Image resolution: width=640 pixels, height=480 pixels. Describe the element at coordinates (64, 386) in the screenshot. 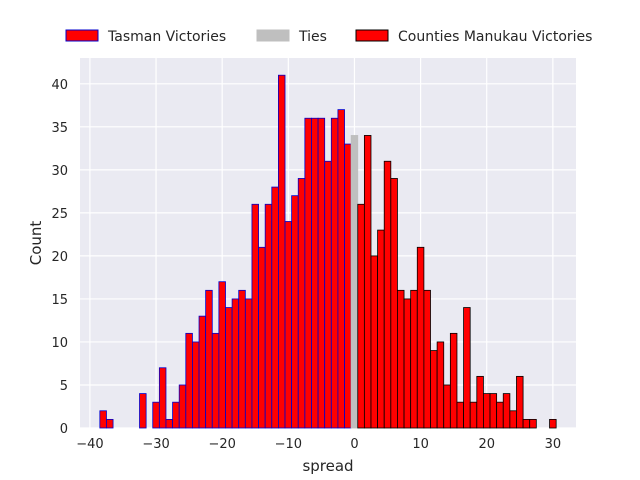

I see `y-tick-label: 5` at that location.